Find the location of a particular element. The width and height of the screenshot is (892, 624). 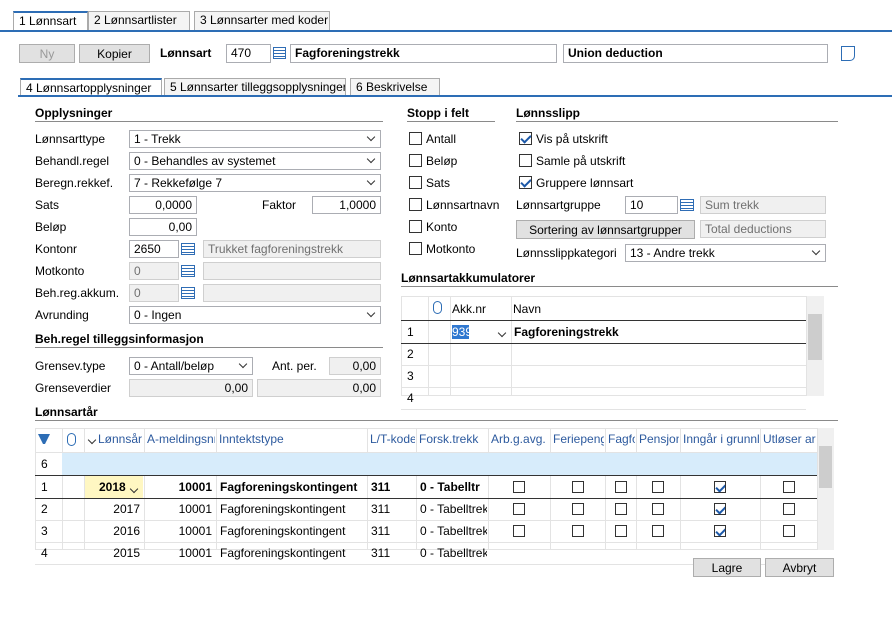

column-header: Arb.g.avg. is located at coordinates (518, 439).